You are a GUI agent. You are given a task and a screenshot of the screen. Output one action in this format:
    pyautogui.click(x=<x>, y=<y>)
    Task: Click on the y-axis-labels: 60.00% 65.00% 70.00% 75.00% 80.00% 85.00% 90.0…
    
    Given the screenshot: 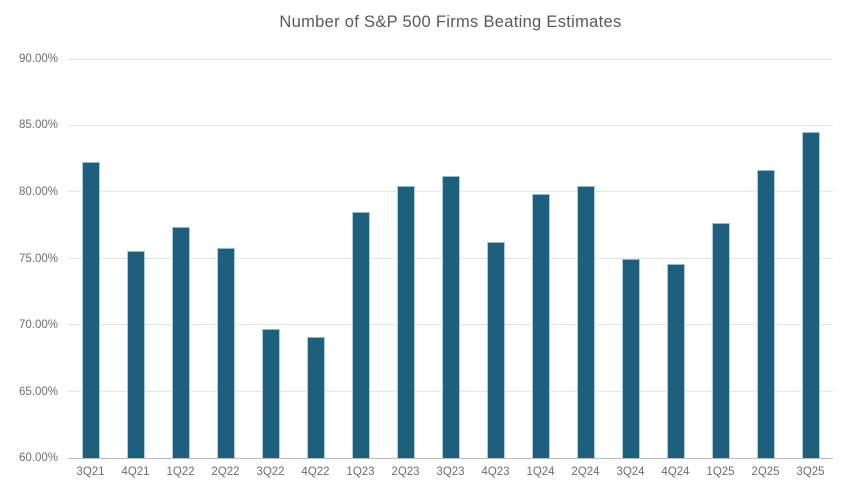 What is the action you would take?
    pyautogui.click(x=29, y=258)
    